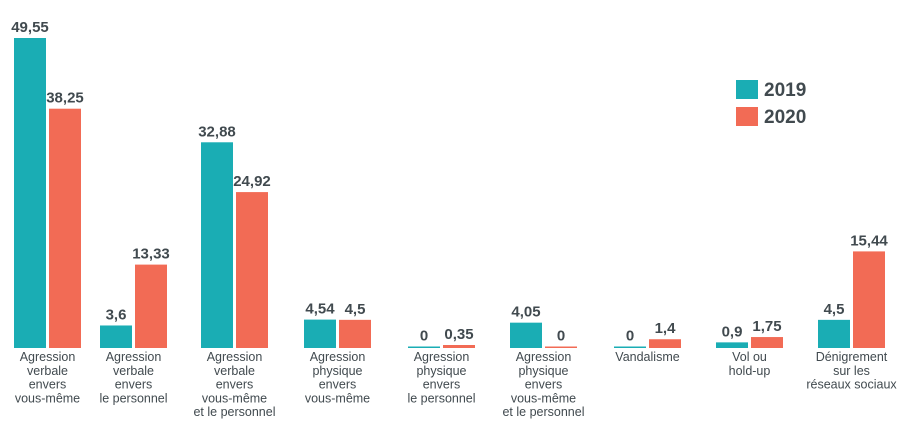  I want to click on category-label-7-0: Vol ou, so click(749, 357).